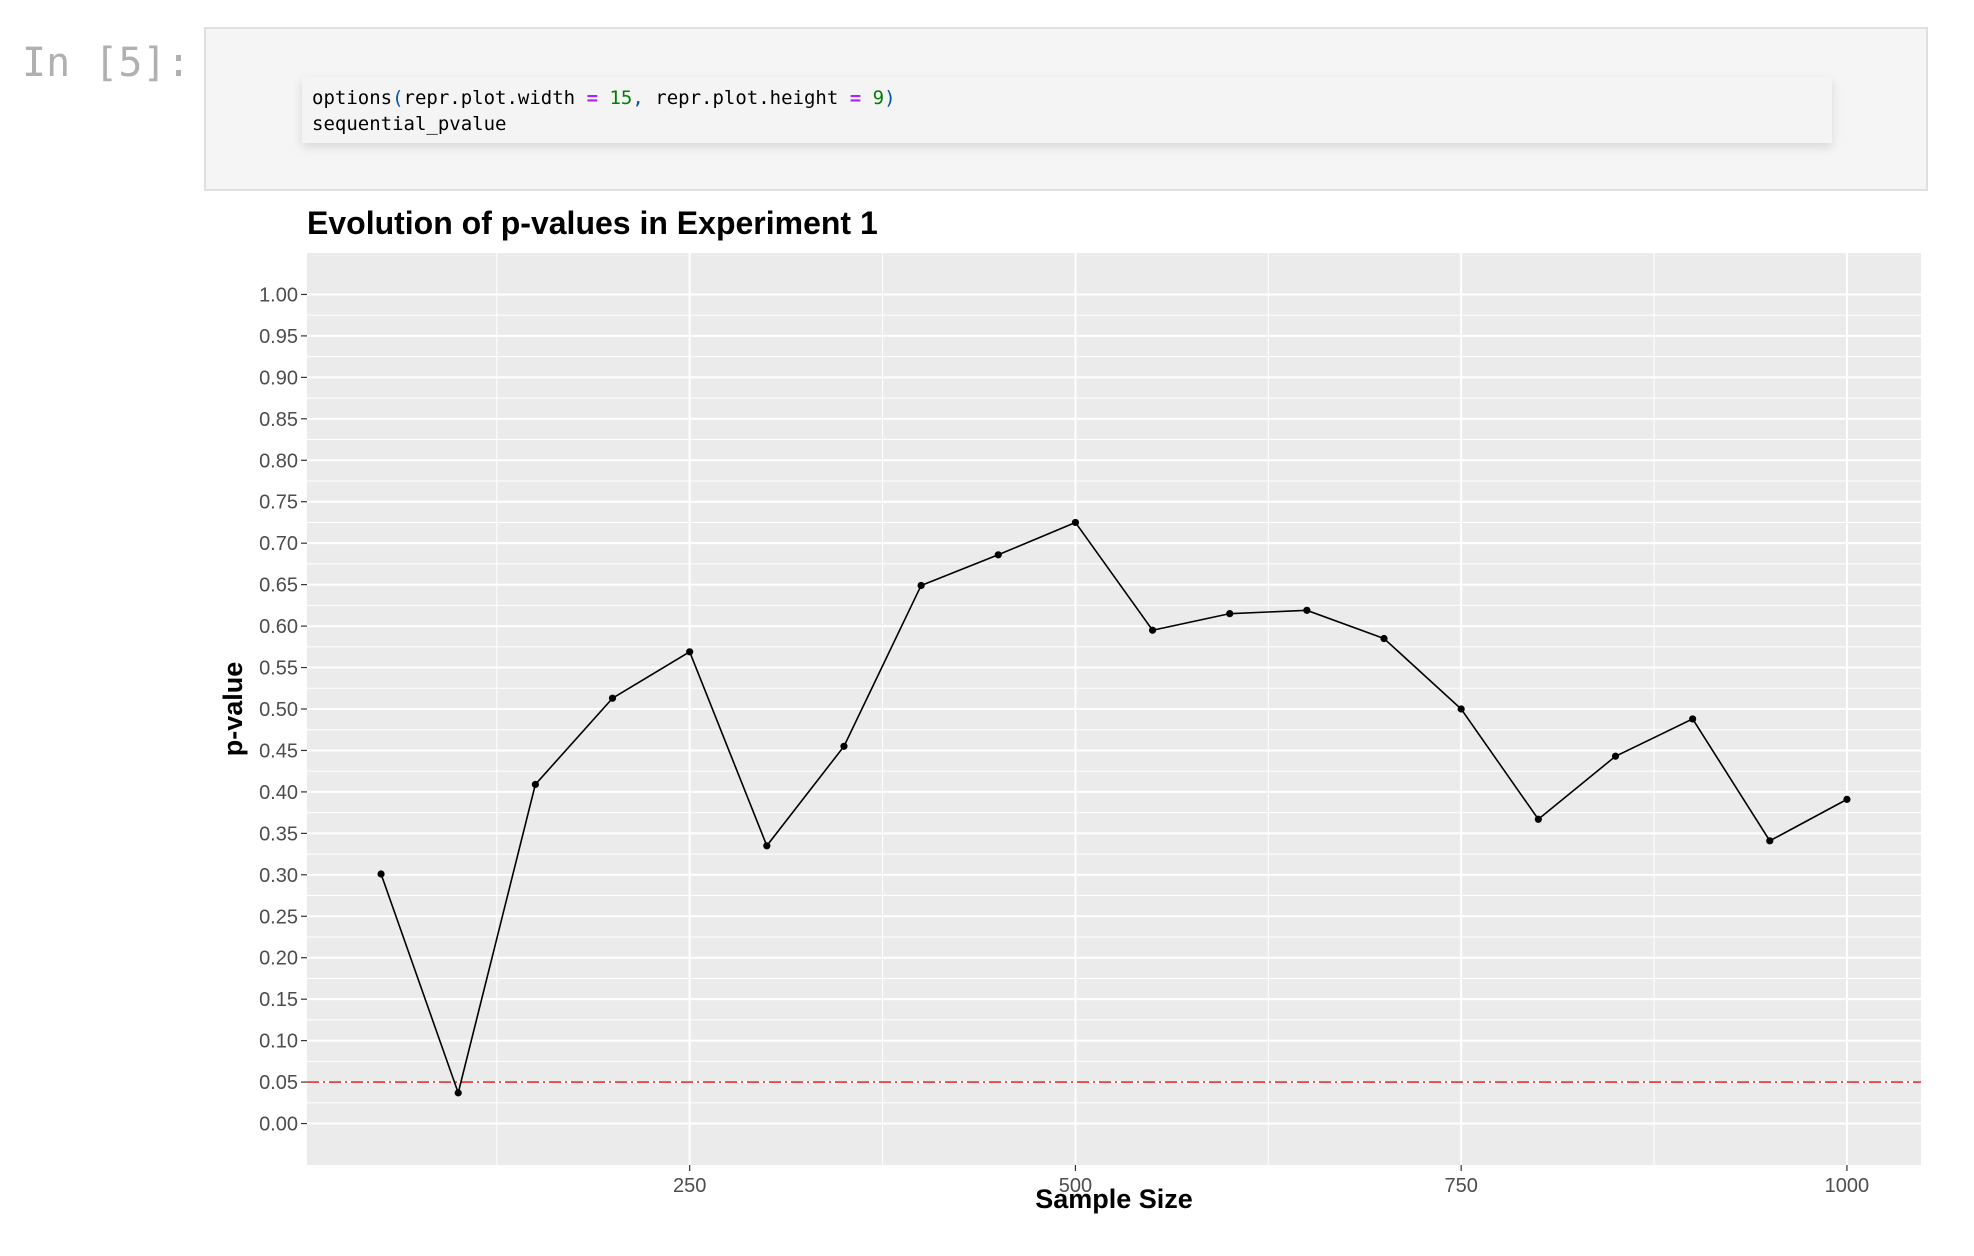 Image resolution: width=1974 pixels, height=1256 pixels. What do you see at coordinates (592, 223) in the screenshot?
I see `chart-title: Evolution of p-values in Experiment 1` at bounding box center [592, 223].